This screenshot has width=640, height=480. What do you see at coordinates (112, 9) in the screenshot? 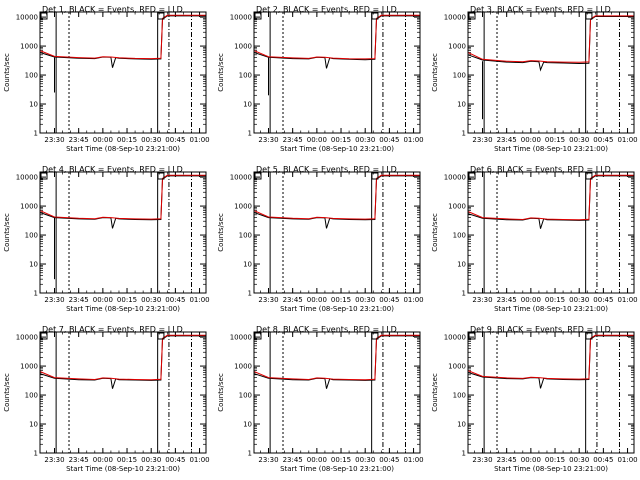
I see `panel-title: Det 1, BLACK = Events, RED = LLD` at bounding box center [112, 9].